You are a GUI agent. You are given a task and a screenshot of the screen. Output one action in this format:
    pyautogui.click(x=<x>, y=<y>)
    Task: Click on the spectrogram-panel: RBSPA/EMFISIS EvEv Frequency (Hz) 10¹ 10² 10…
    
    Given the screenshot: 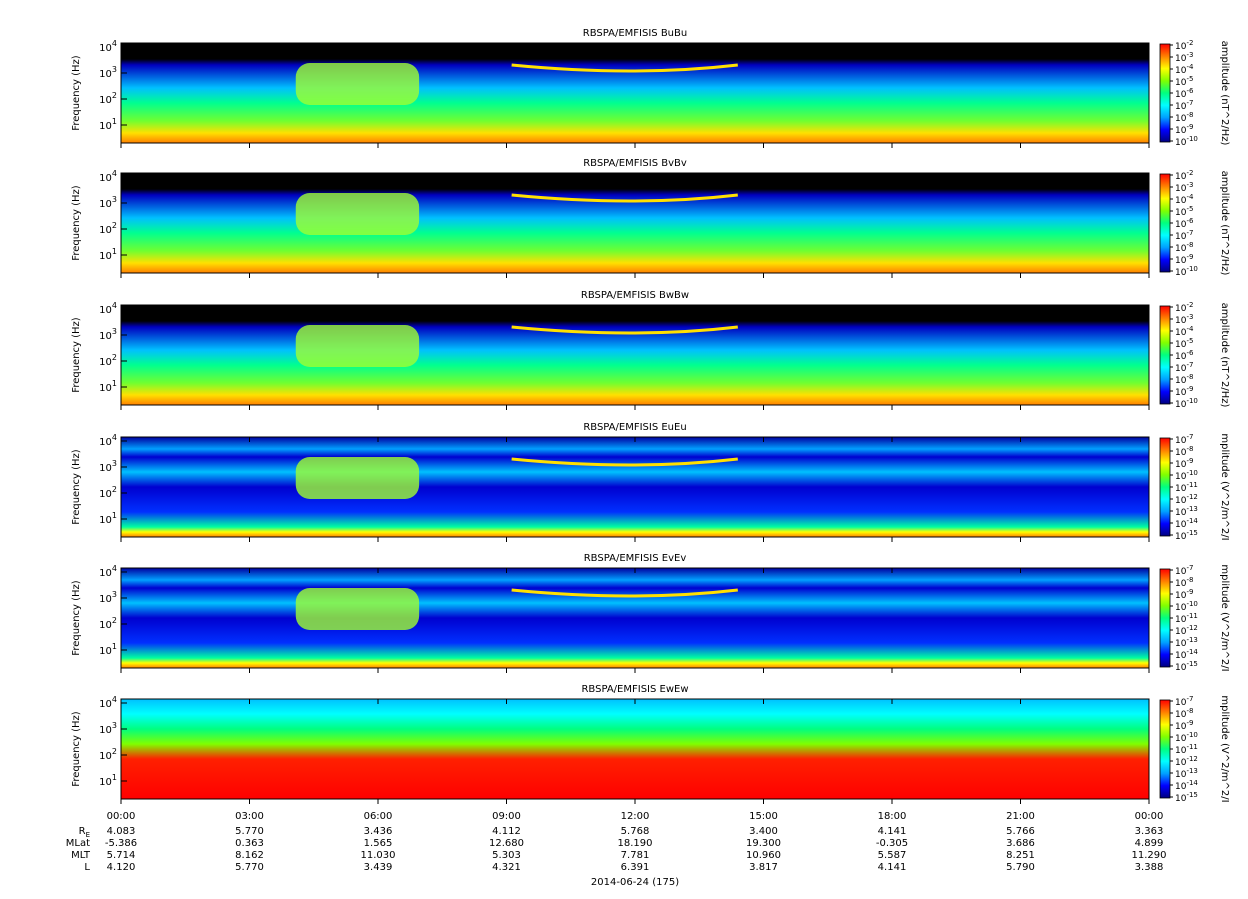 What is the action you would take?
    pyautogui.click(x=650, y=613)
    